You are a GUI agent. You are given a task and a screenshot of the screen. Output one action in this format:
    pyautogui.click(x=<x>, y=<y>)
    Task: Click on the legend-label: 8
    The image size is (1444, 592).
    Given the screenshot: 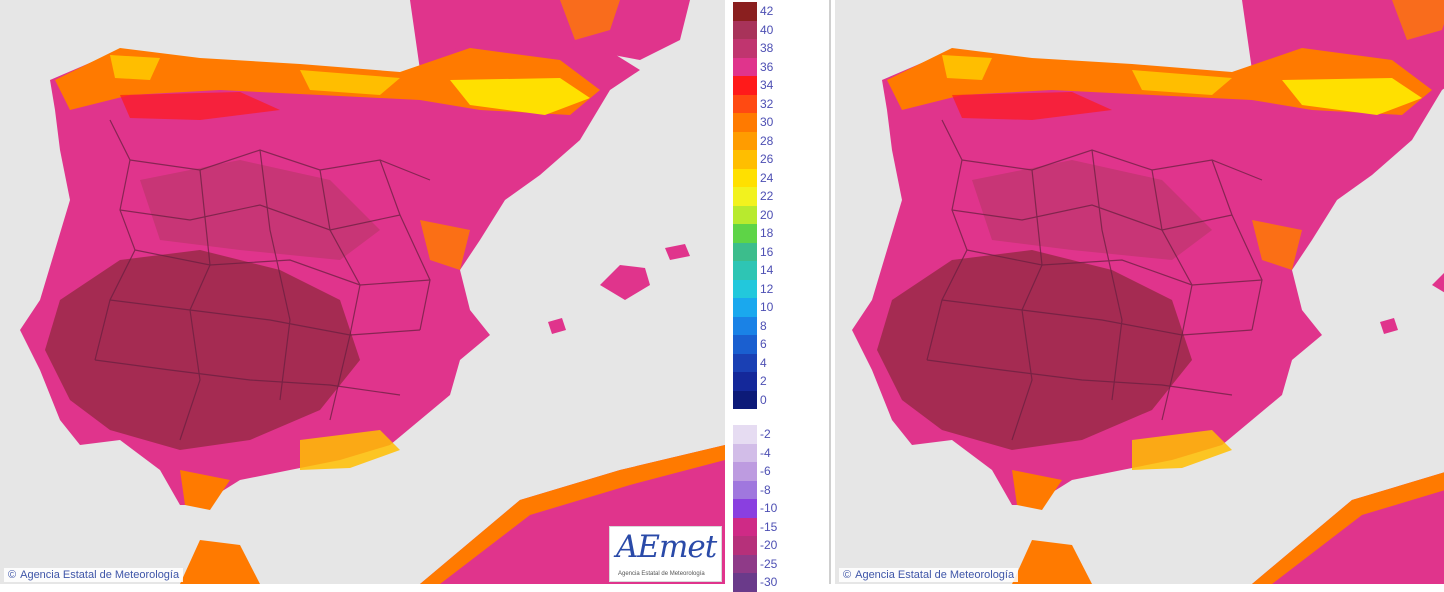 What is the action you would take?
    pyautogui.click(x=763, y=325)
    